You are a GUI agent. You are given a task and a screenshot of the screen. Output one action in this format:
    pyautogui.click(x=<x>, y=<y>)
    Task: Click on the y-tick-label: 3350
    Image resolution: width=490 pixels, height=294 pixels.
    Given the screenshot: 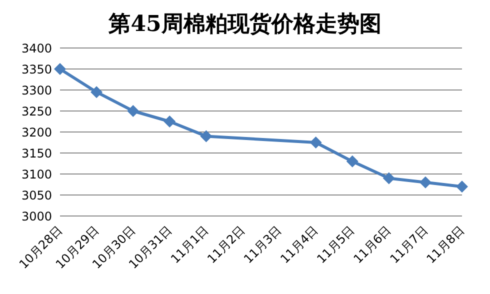 What is the action you would take?
    pyautogui.click(x=36, y=69)
    